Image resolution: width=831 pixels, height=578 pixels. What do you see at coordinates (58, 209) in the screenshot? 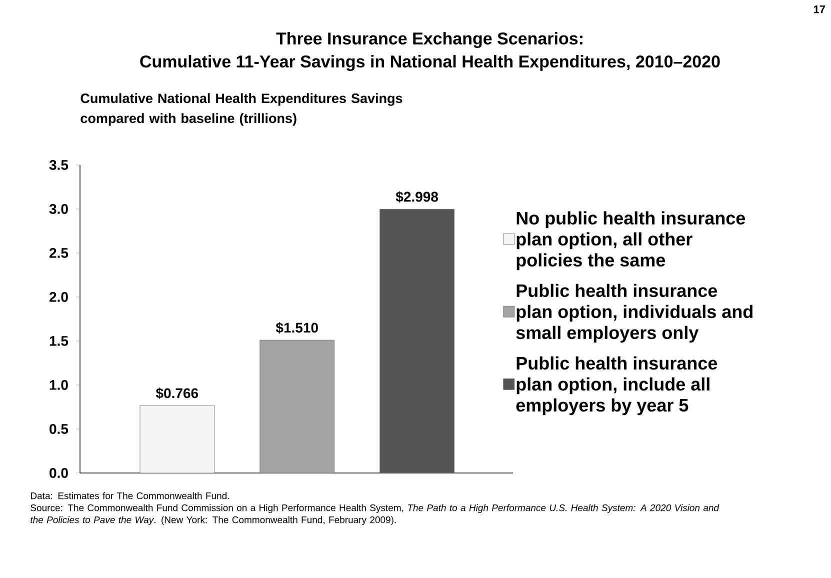
I see `y-tick-label: 3.0` at bounding box center [58, 209].